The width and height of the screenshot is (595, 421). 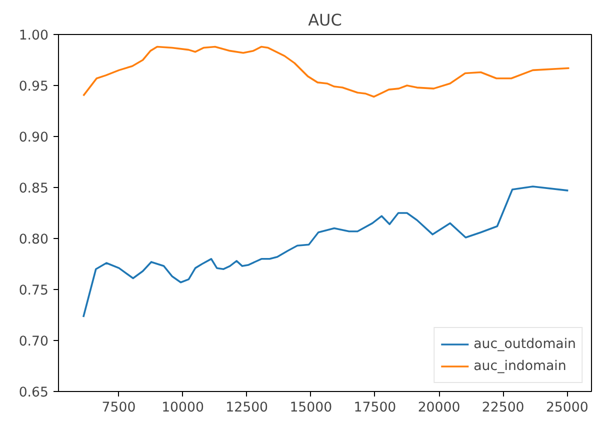 I want to click on y-tick-label: 0.70, so click(x=33, y=342).